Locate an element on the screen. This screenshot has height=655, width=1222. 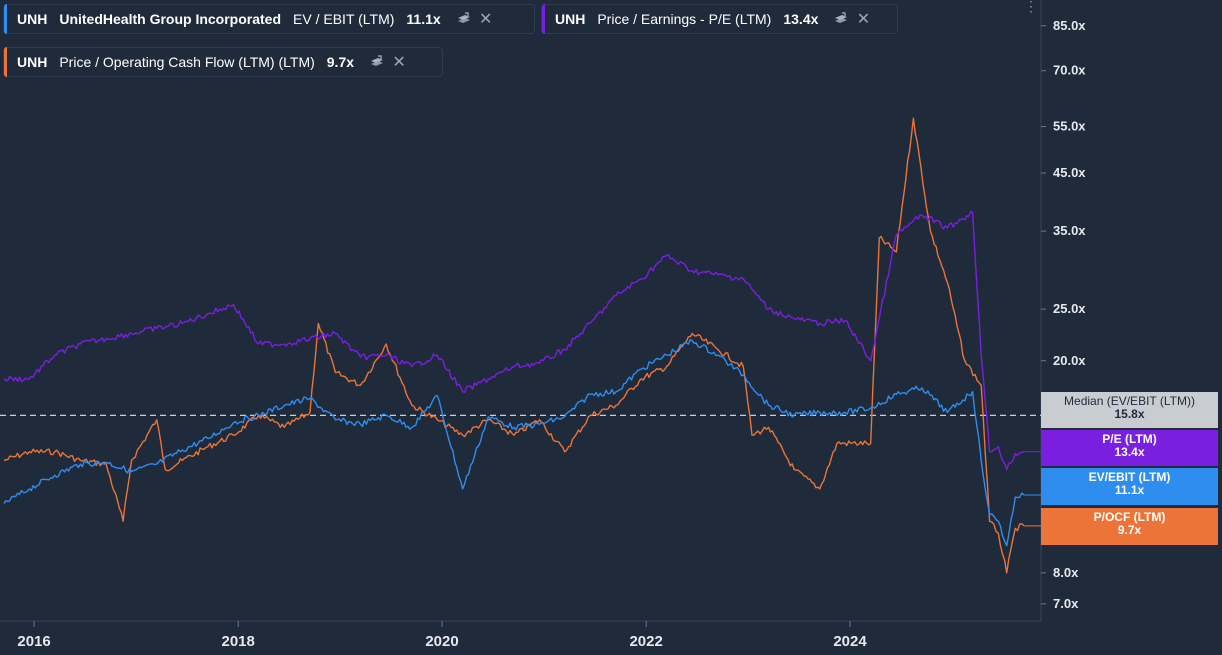
x-tick-label: 2016 is located at coordinates (33, 641).